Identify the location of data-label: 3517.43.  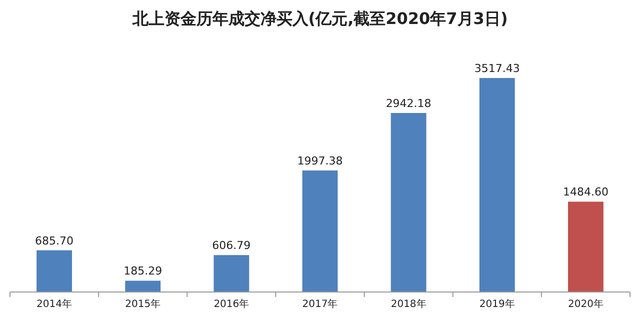
(497, 68).